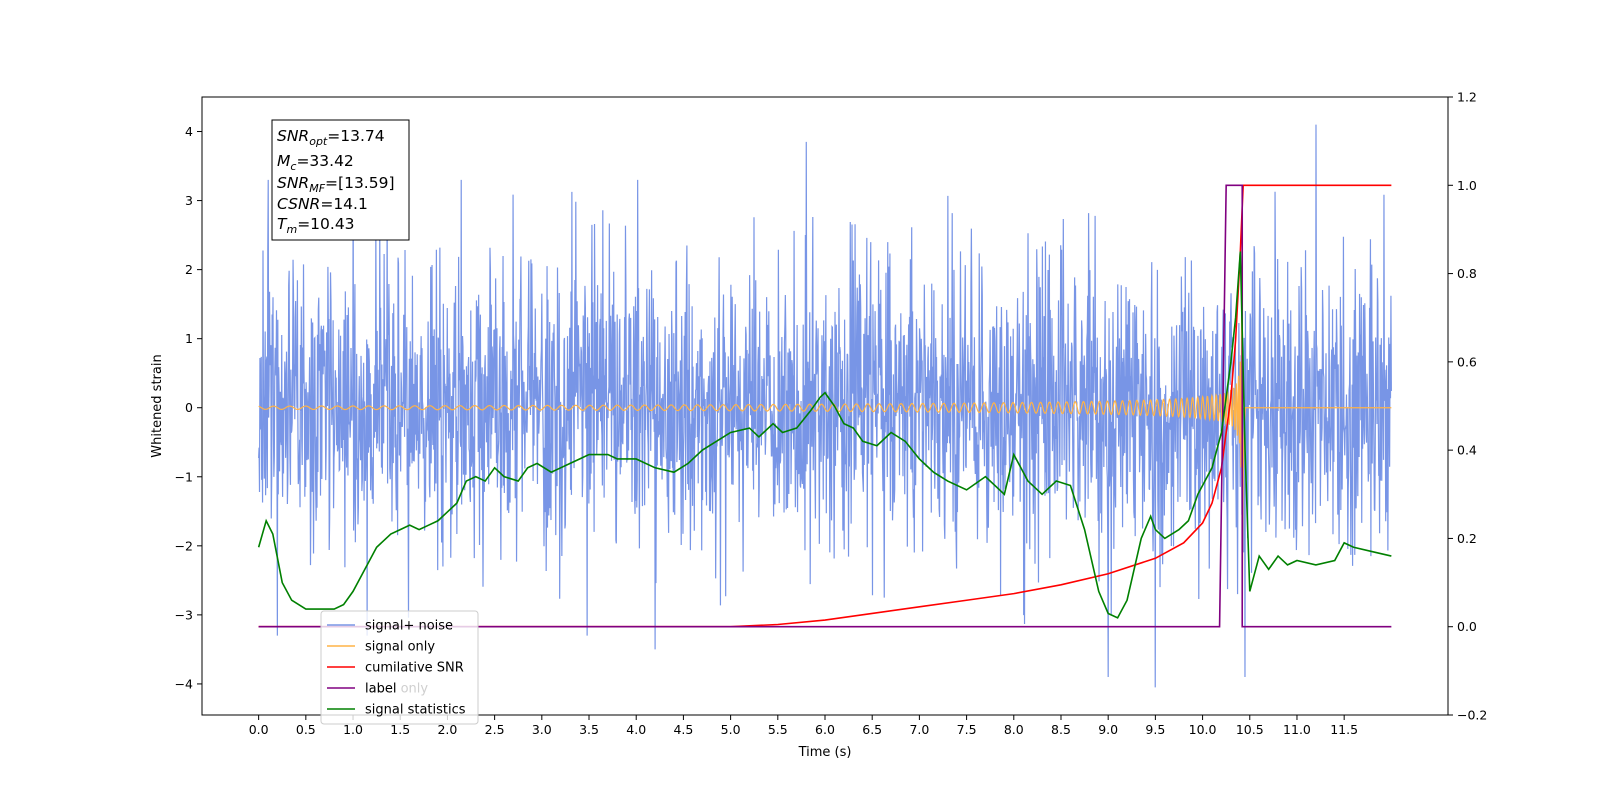  I want to click on y-tick-label: −3, so click(184, 614).